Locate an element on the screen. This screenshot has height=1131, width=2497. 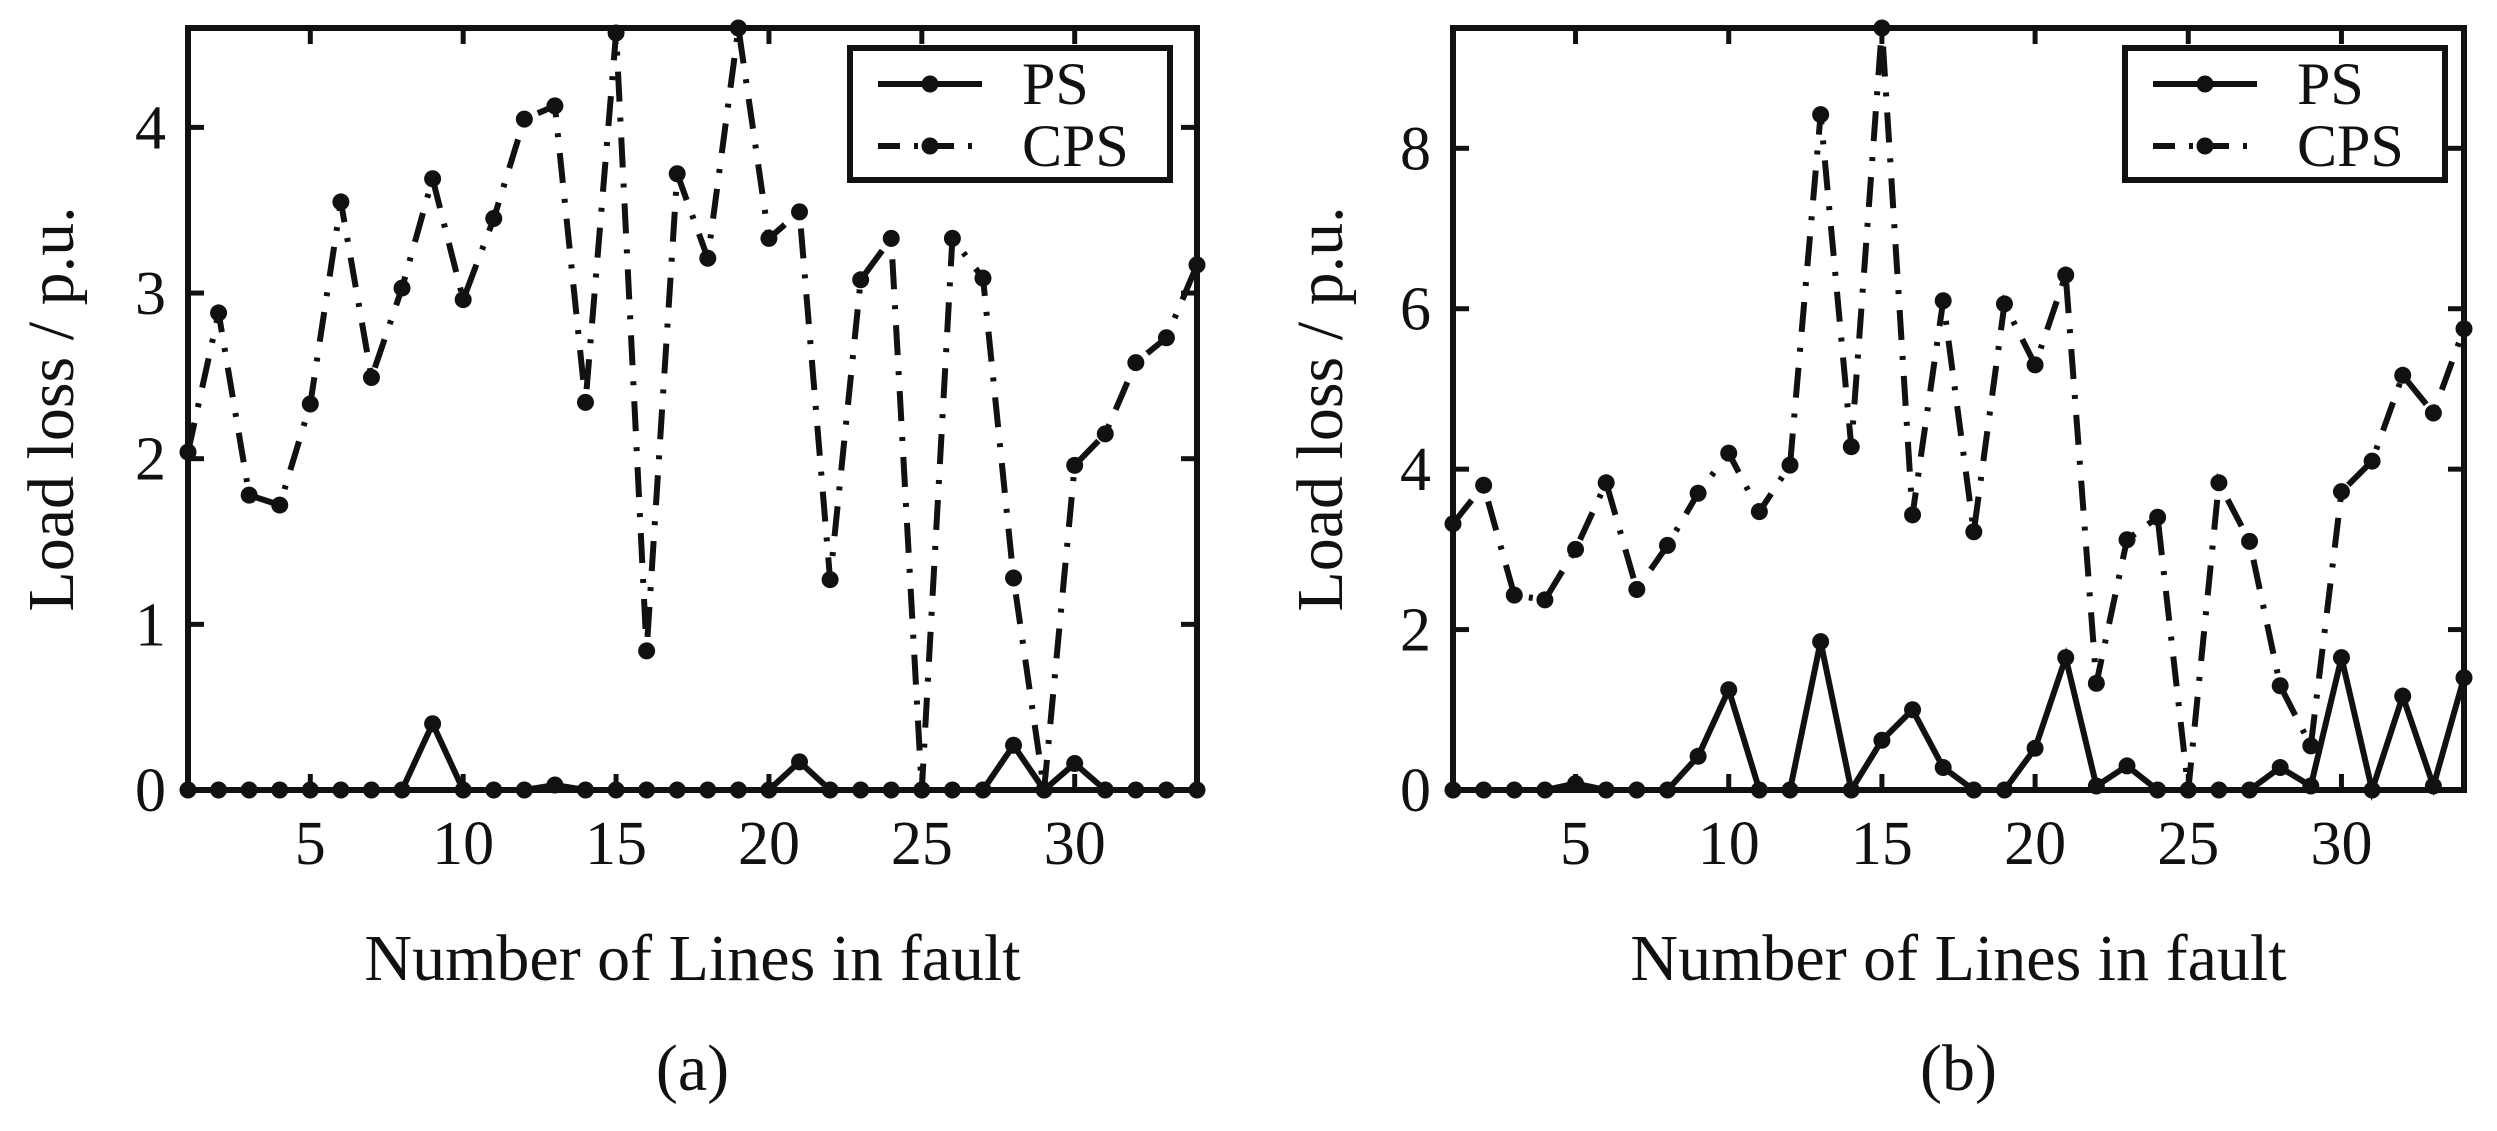
x-tick-label: 20 is located at coordinates (769, 844).